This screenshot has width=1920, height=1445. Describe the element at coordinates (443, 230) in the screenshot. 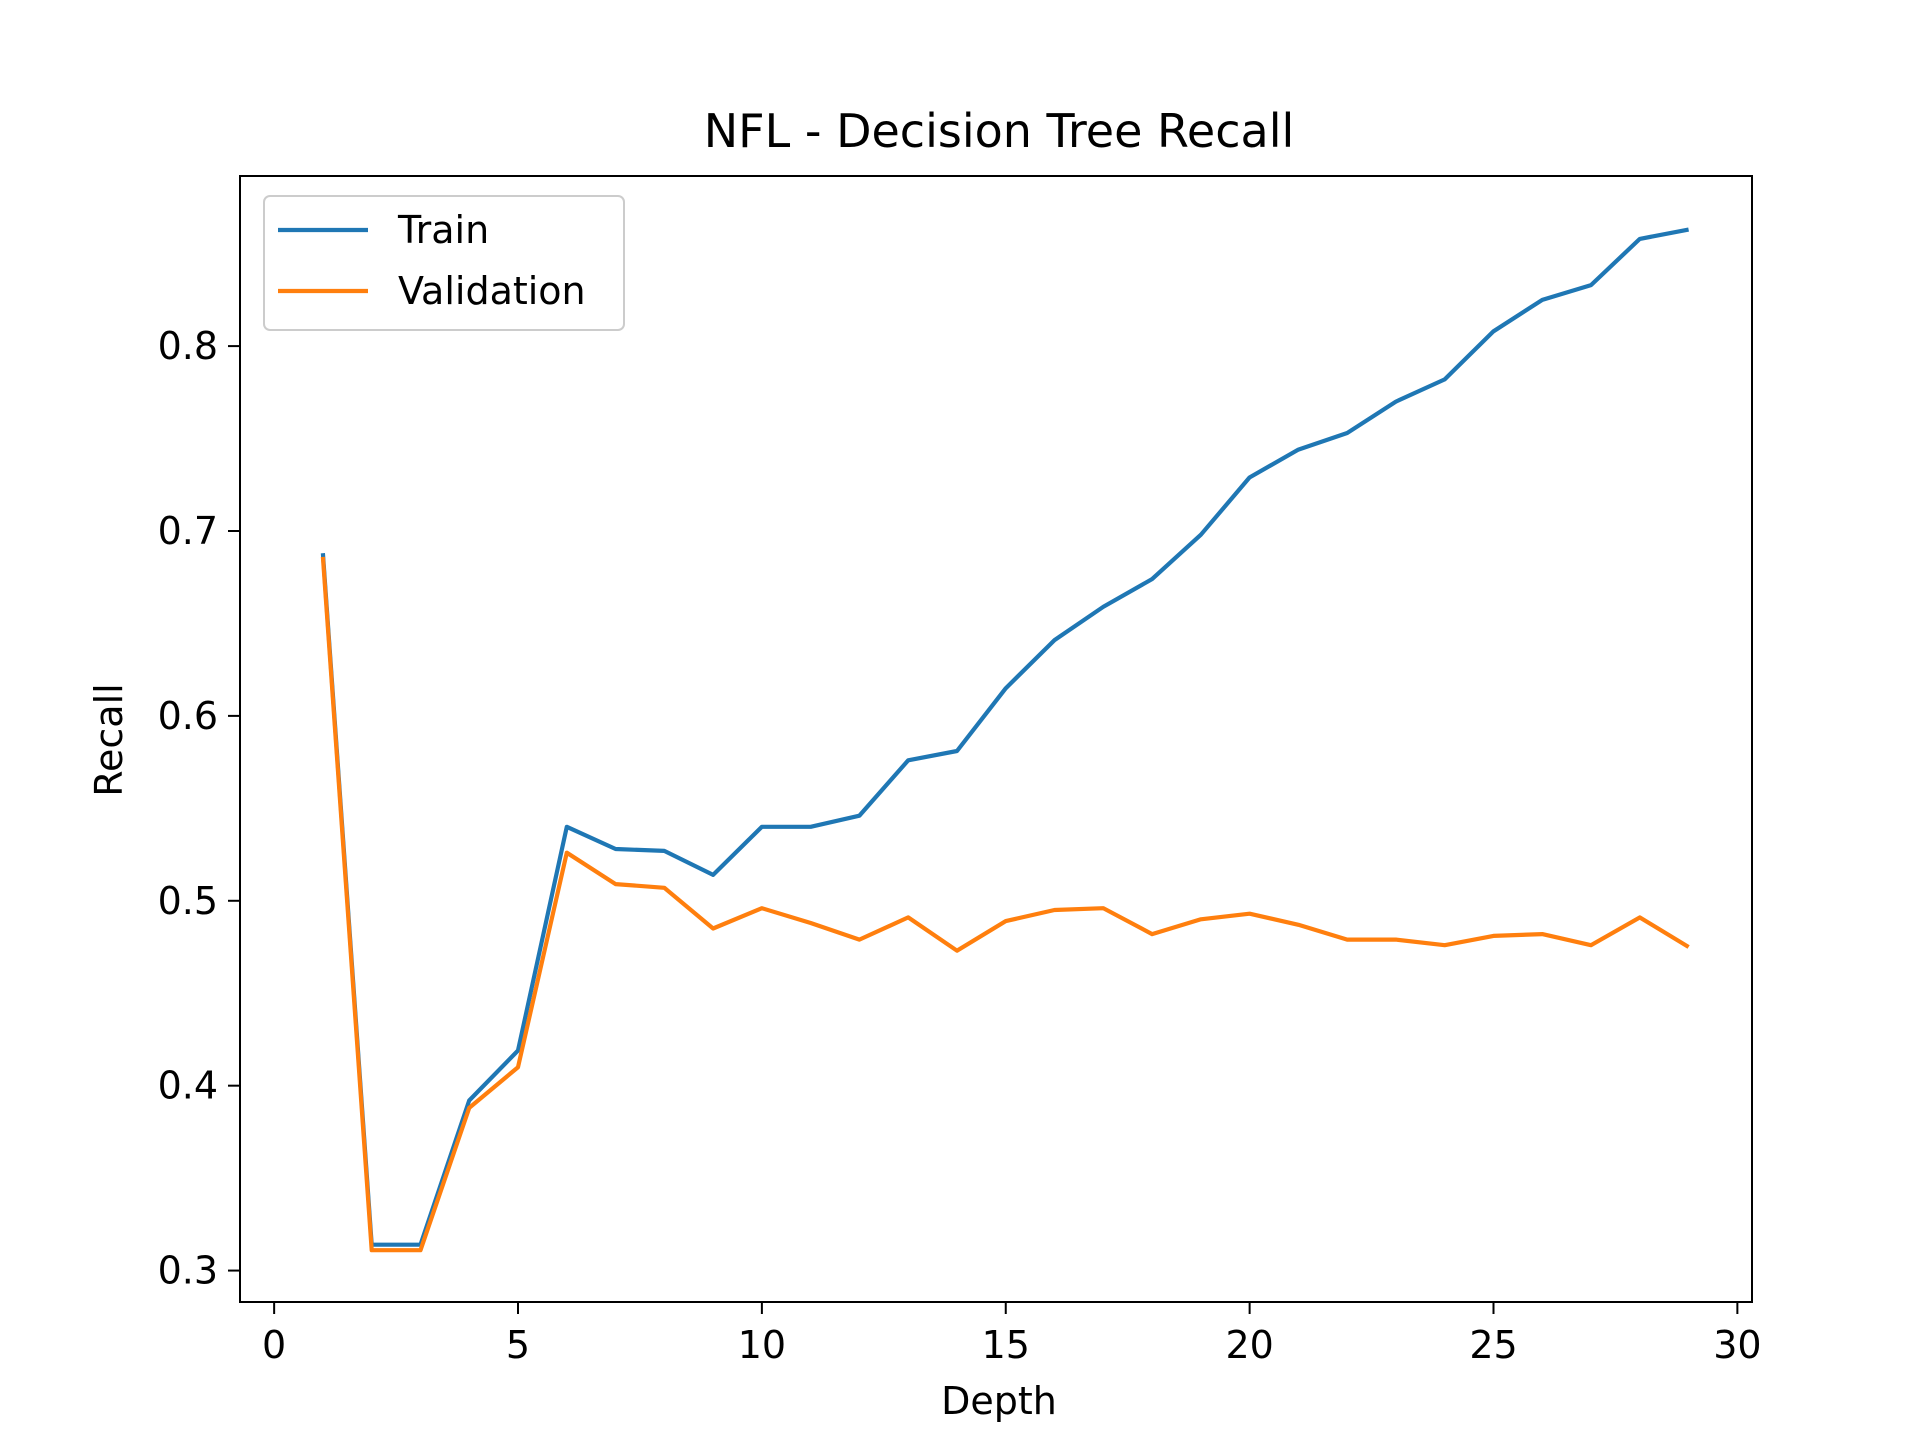

I see `legend-label-train: Train` at that location.